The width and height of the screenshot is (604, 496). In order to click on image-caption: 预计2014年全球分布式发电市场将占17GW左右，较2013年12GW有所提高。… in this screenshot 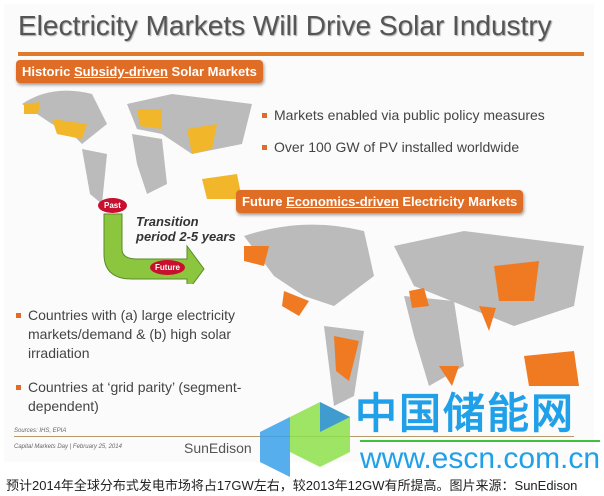, I will do `click(292, 485)`.